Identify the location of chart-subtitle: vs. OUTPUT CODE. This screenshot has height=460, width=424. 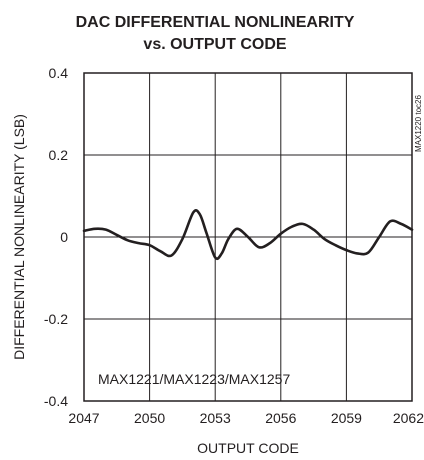
(214, 44).